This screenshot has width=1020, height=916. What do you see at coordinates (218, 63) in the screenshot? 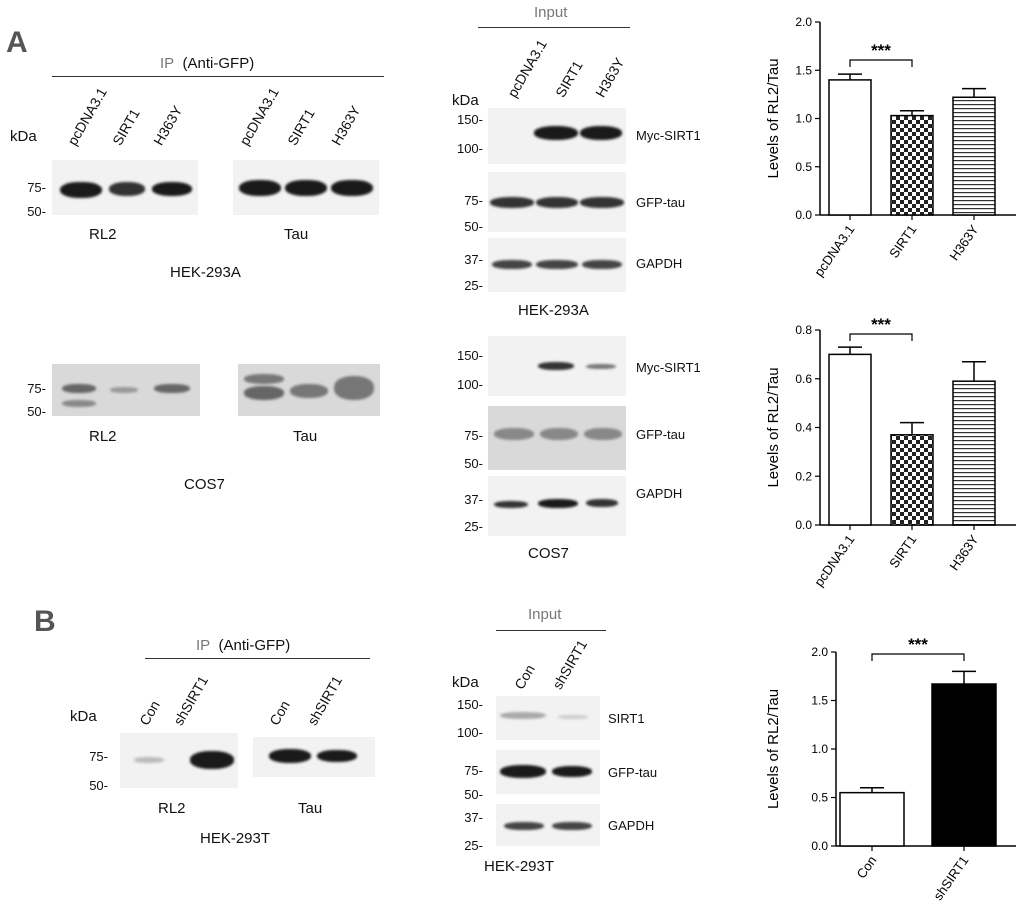
I see `ip-antibody: (Anti-GFP)` at bounding box center [218, 63].